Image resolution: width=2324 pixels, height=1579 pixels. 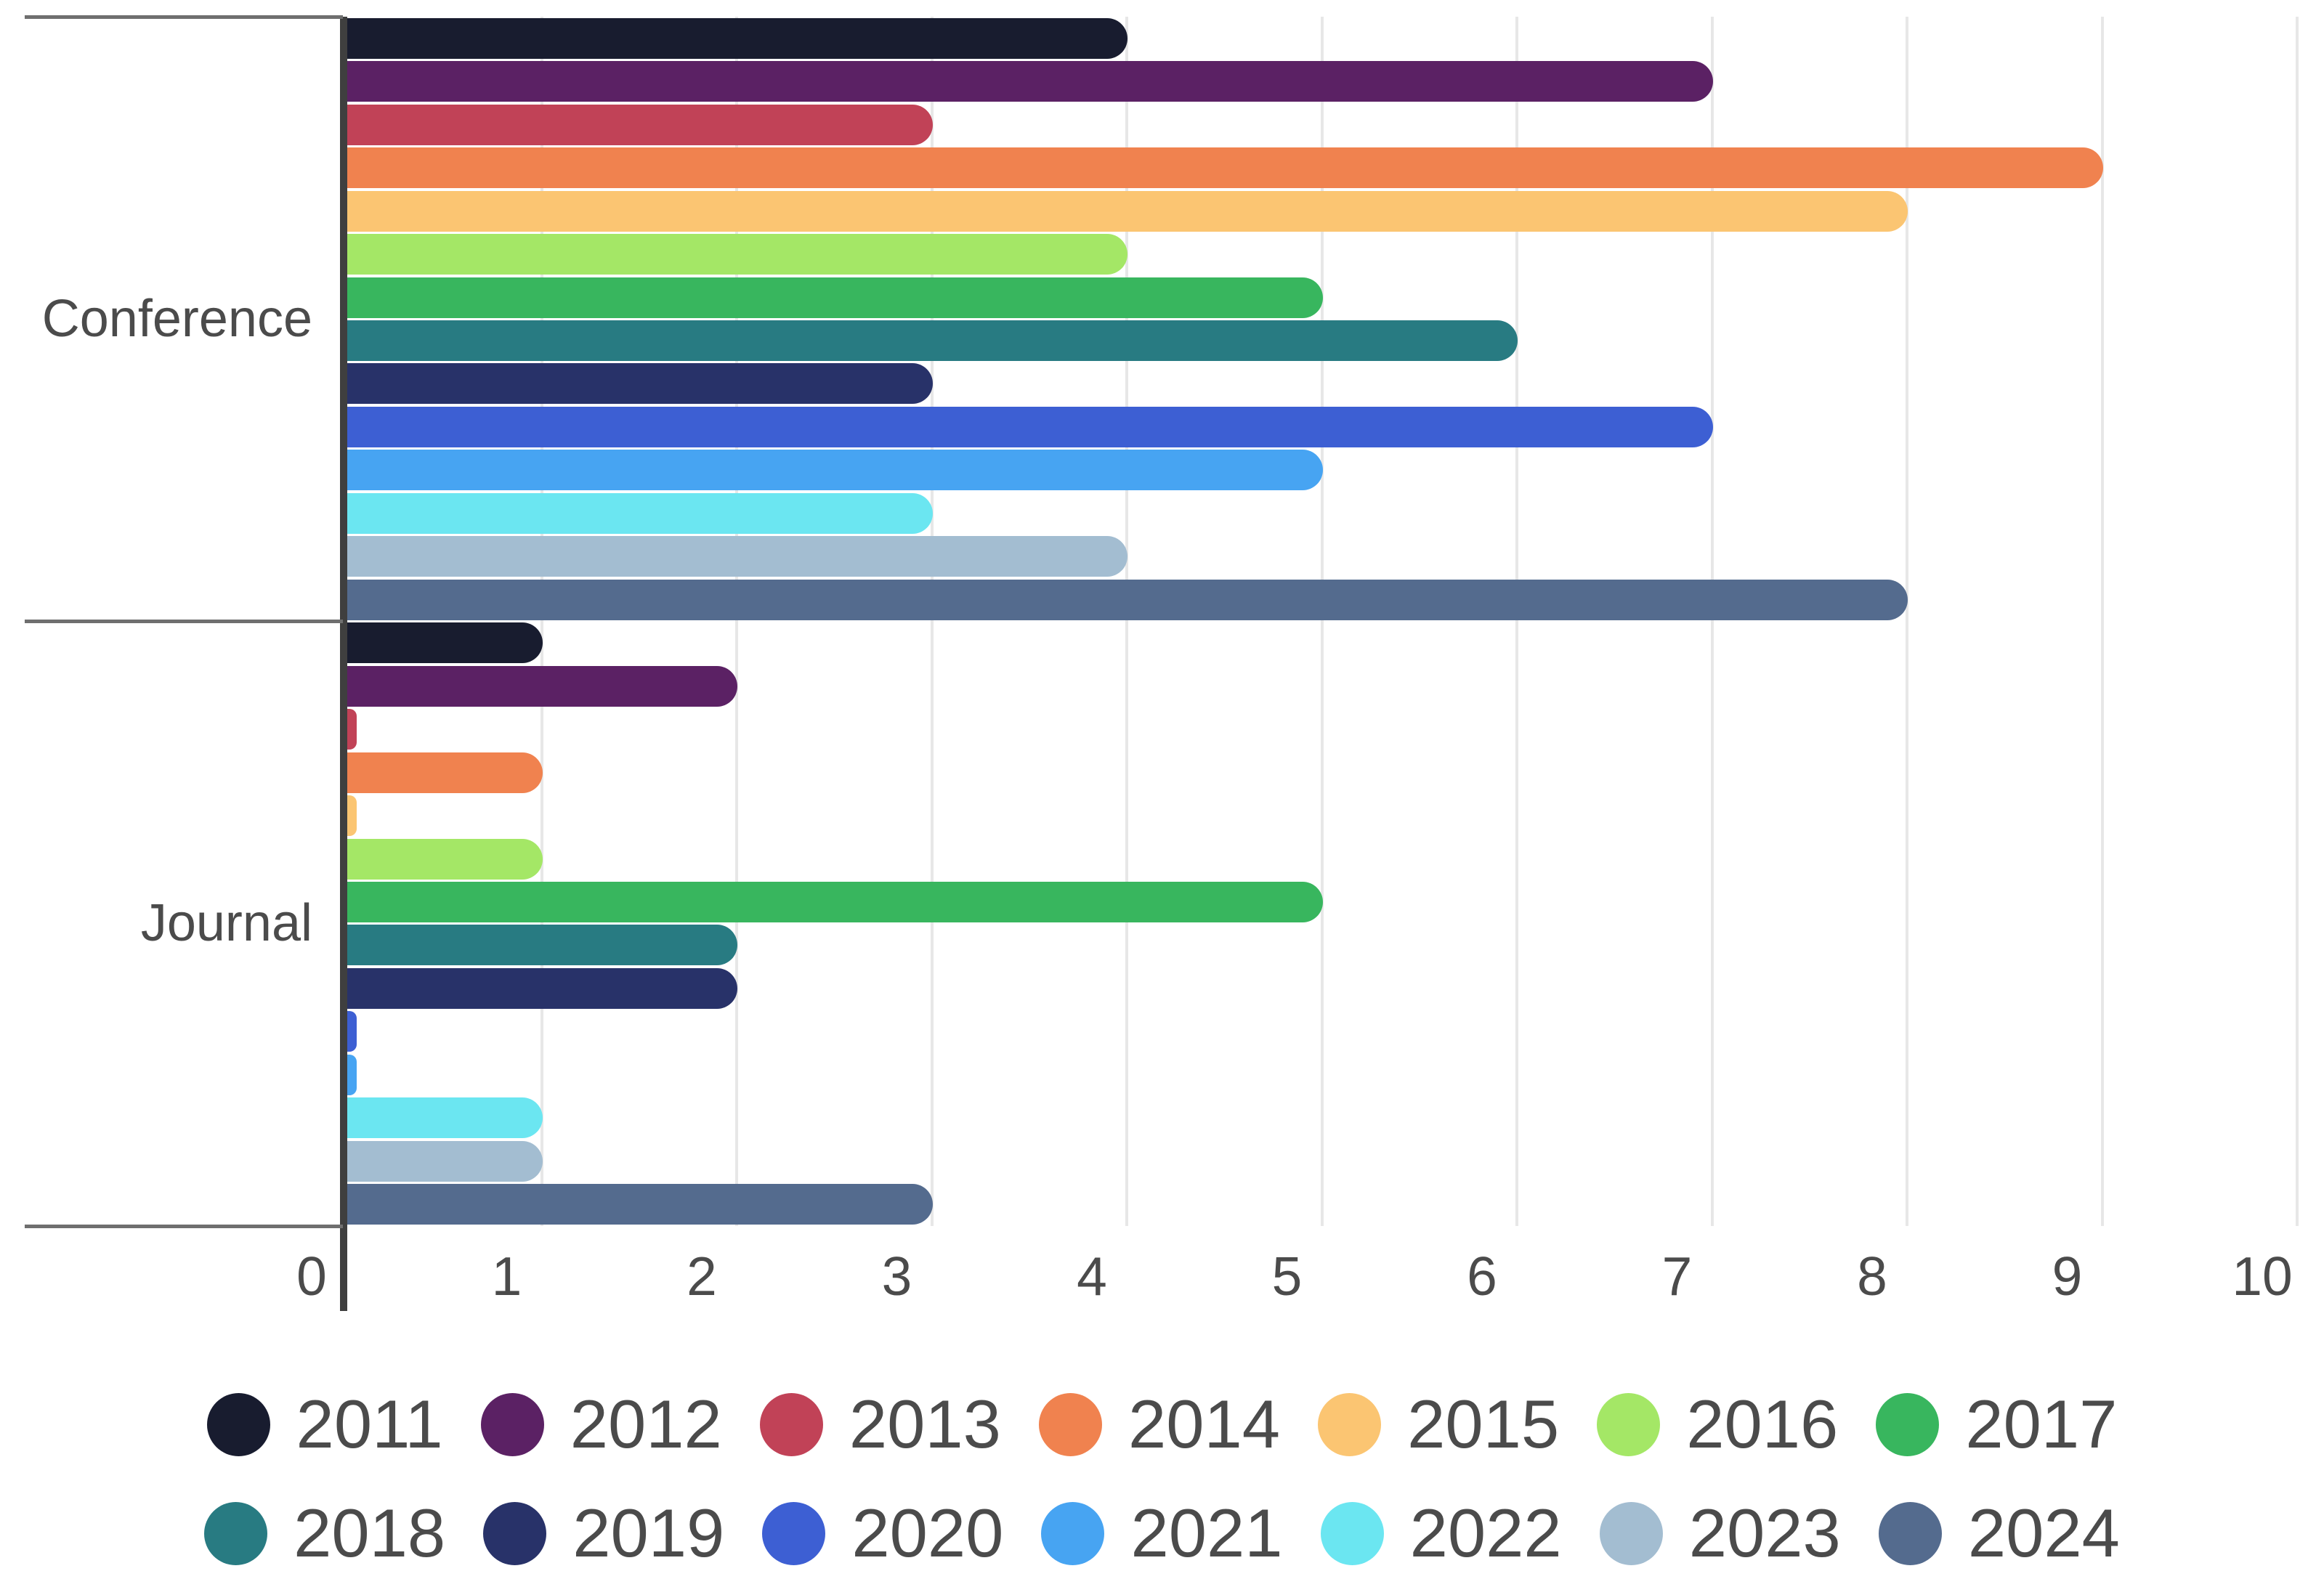 What do you see at coordinates (369, 1424) in the screenshot?
I see `legend-label-2011: 2011` at bounding box center [369, 1424].